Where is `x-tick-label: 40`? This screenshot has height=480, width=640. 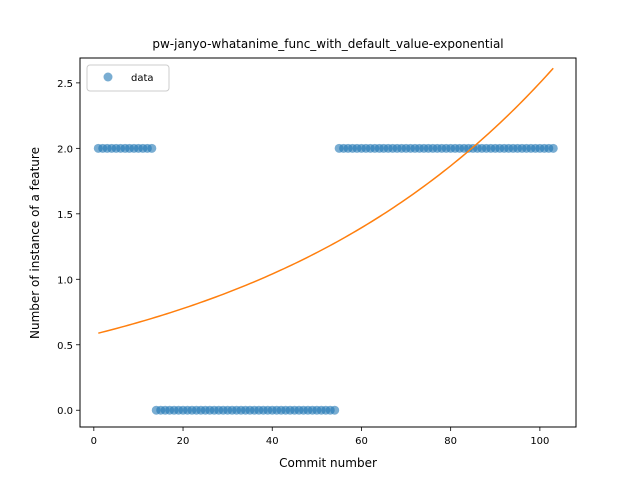 x-tick-label: 40 is located at coordinates (272, 441).